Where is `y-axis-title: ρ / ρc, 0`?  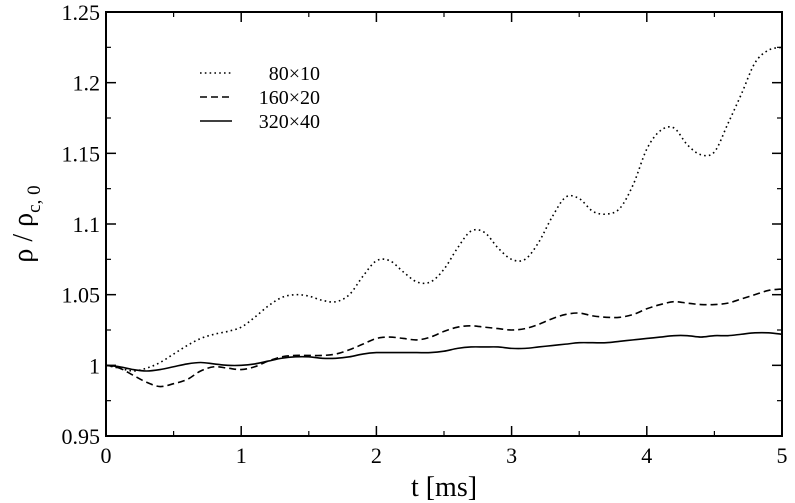 y-axis-title: ρ / ρc, 0 is located at coordinates (26, 223).